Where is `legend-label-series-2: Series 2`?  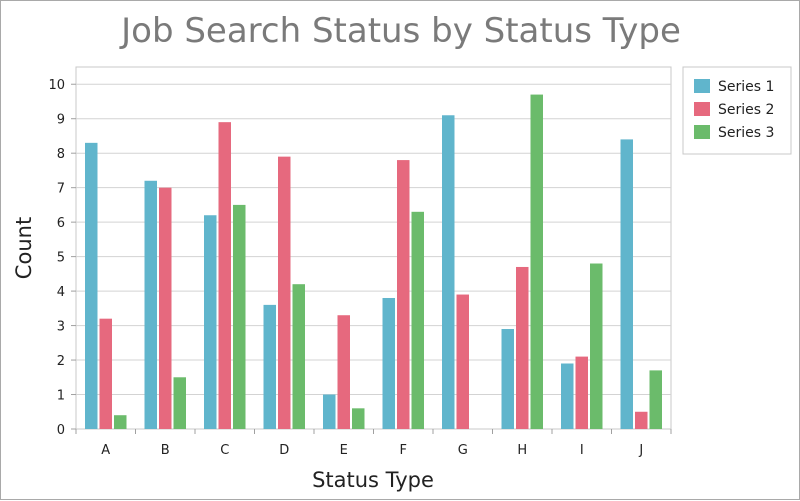
legend-label-series-2: Series 2 is located at coordinates (746, 110).